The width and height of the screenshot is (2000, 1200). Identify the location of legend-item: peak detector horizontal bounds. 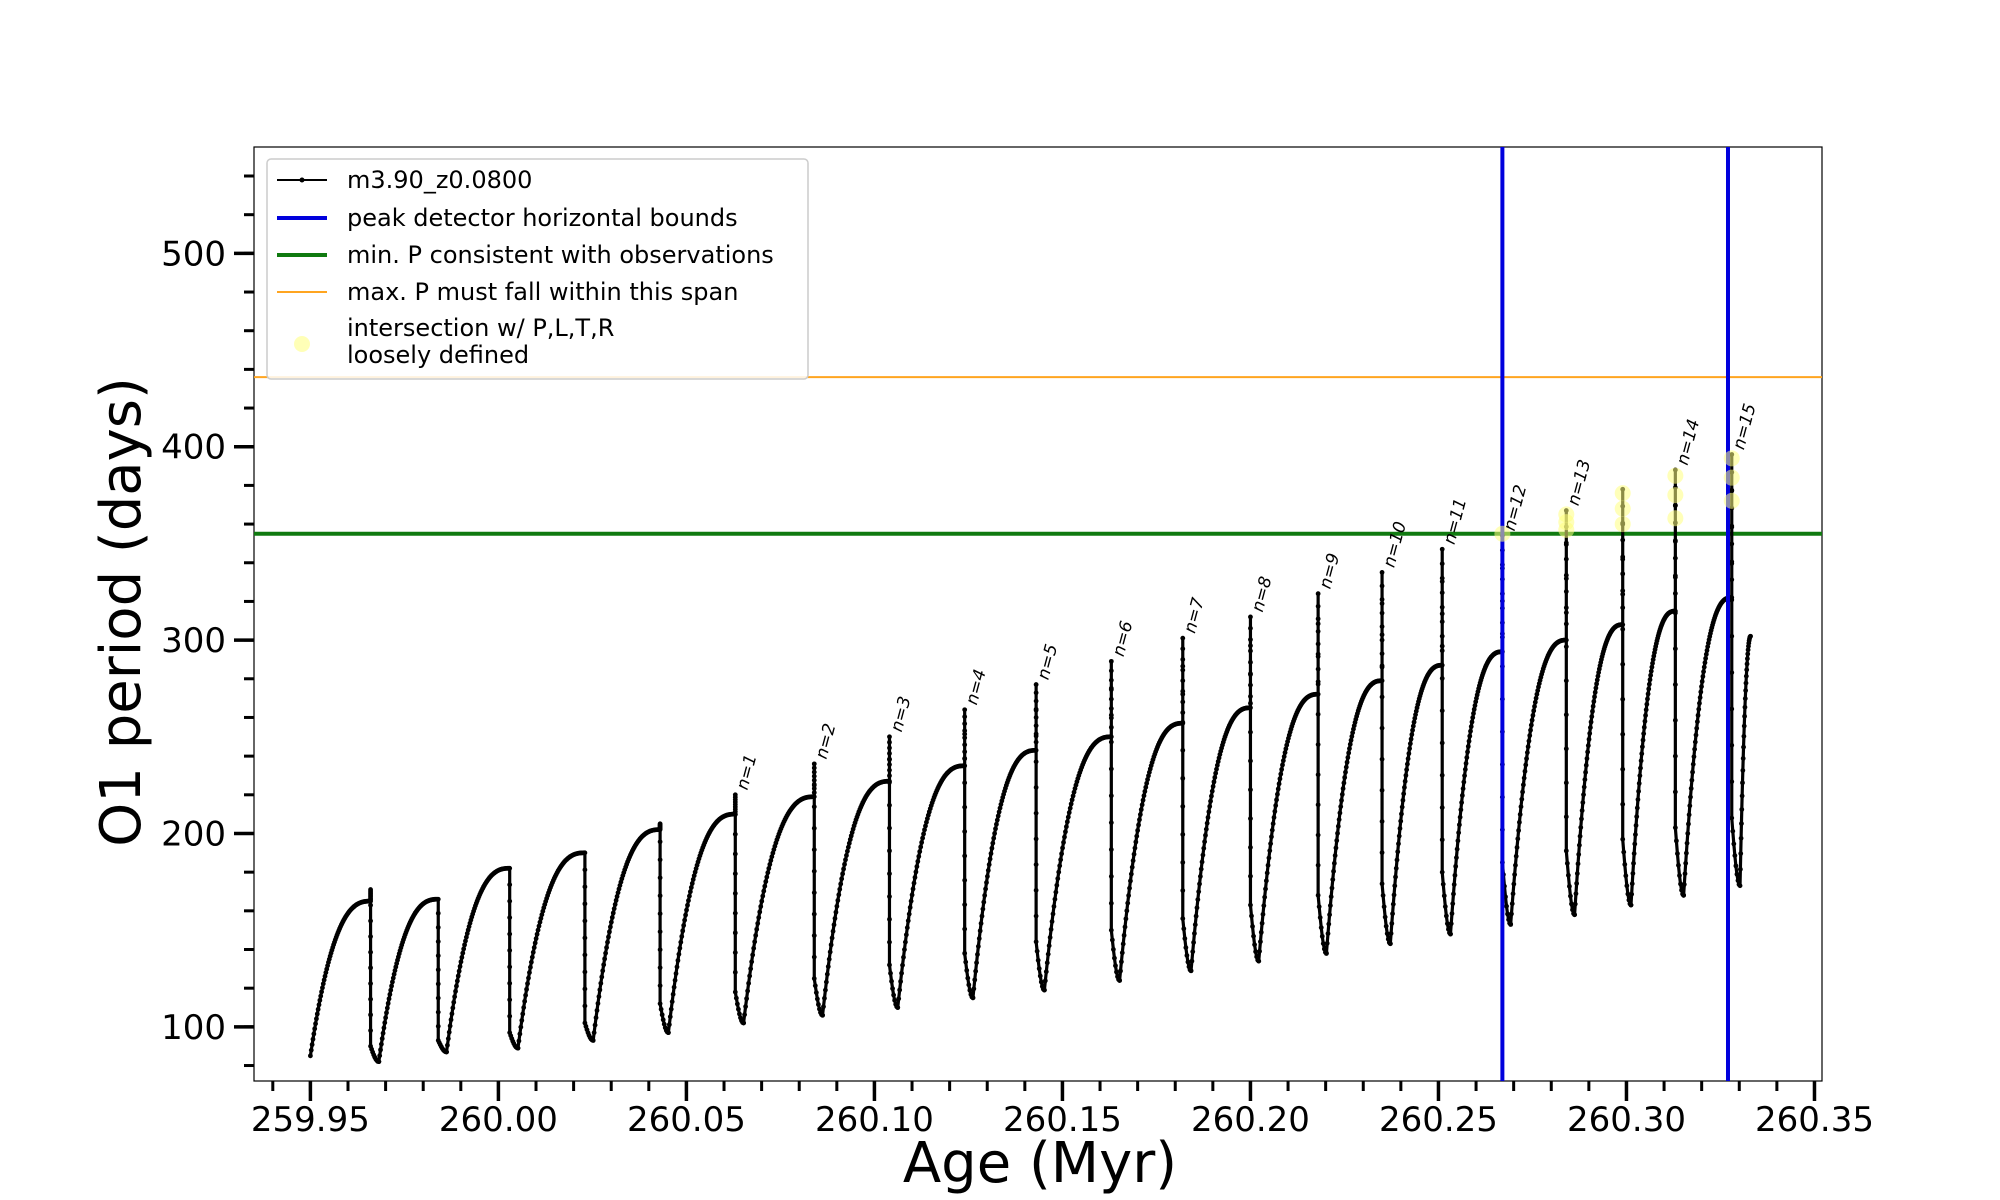
(507, 218).